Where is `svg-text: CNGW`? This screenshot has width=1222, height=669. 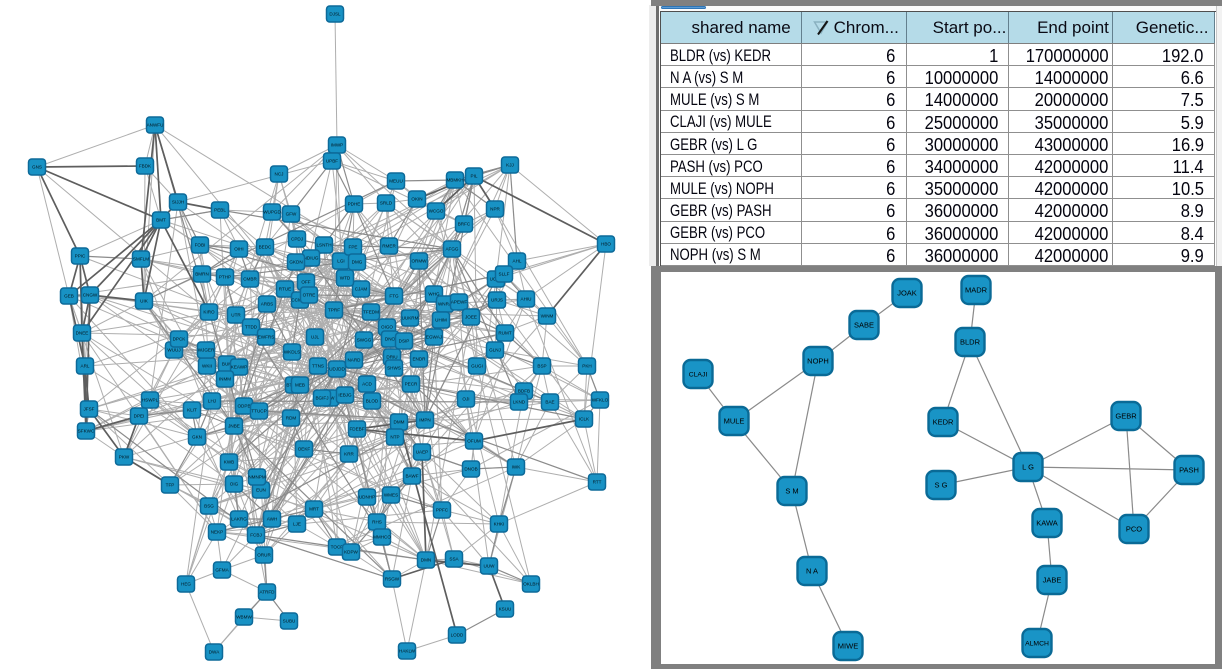 svg-text: CNGW is located at coordinates (90, 295).